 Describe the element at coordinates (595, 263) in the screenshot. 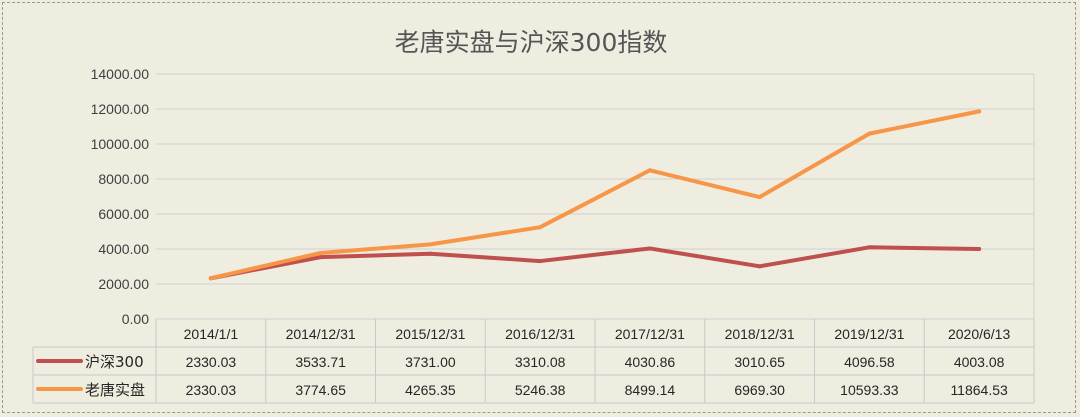

I see `series-line` at that location.